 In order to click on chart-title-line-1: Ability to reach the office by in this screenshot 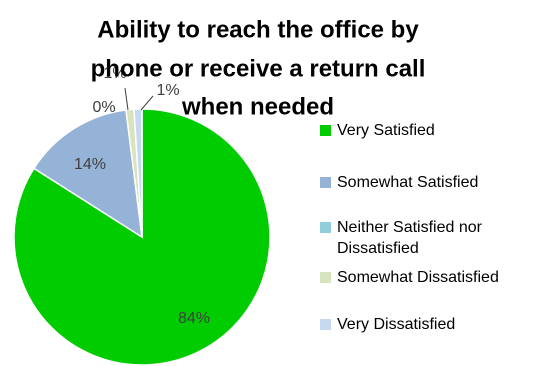, I will do `click(258, 29)`.